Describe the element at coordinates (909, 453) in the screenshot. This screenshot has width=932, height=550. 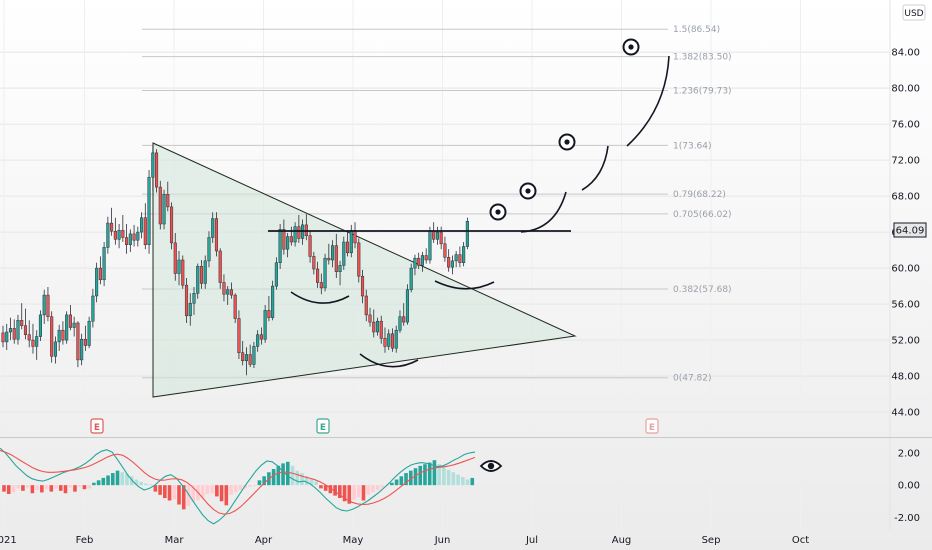
I see `indicator-tick-label: 2.00` at that location.